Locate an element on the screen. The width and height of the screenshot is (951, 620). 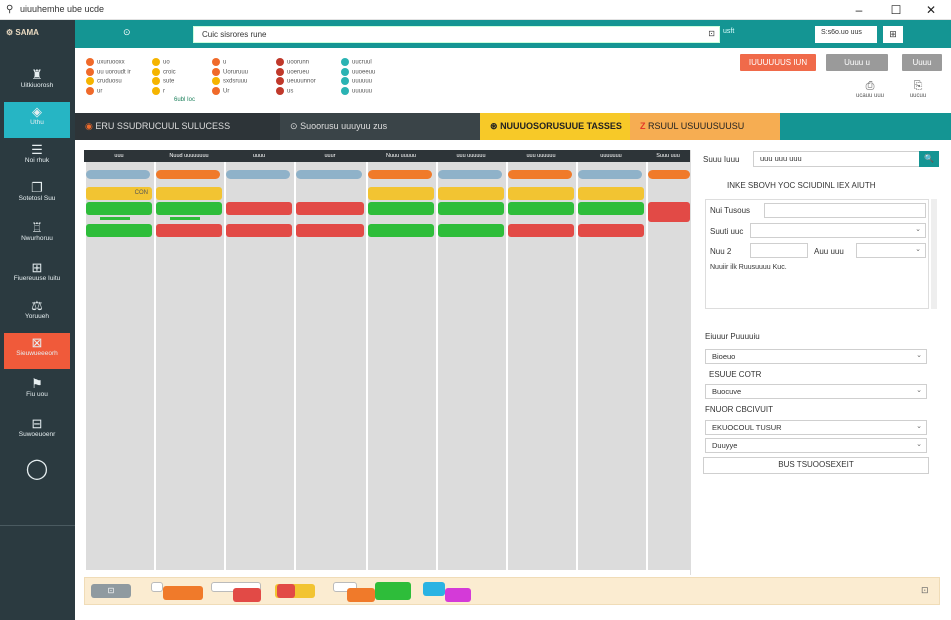
panel-search-input: uuu uuu uuu is located at coordinates (837, 159).